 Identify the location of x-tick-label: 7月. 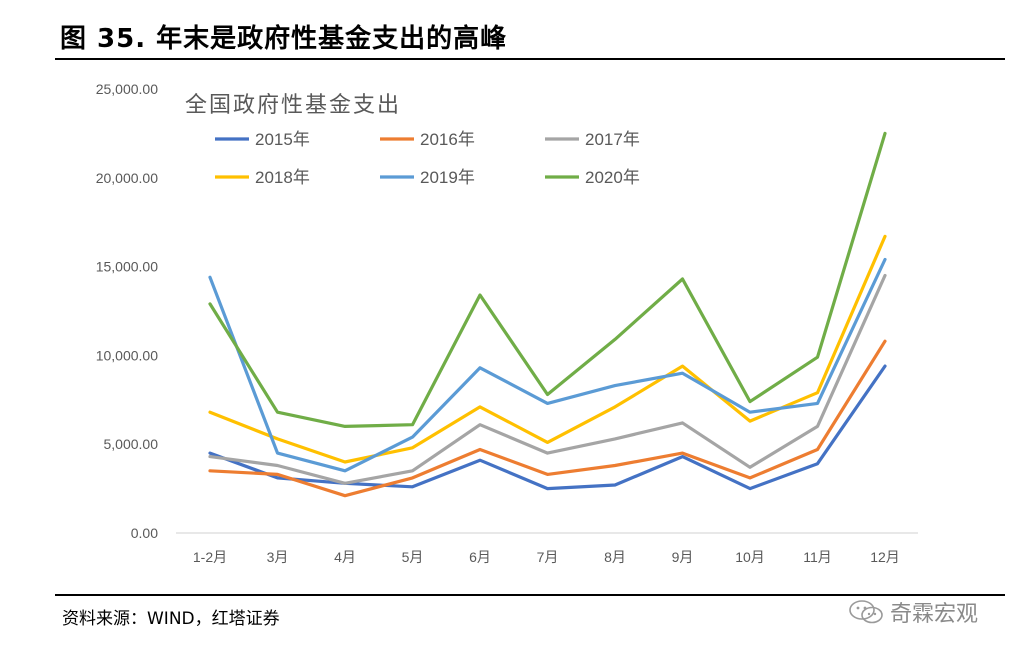
(548, 557).